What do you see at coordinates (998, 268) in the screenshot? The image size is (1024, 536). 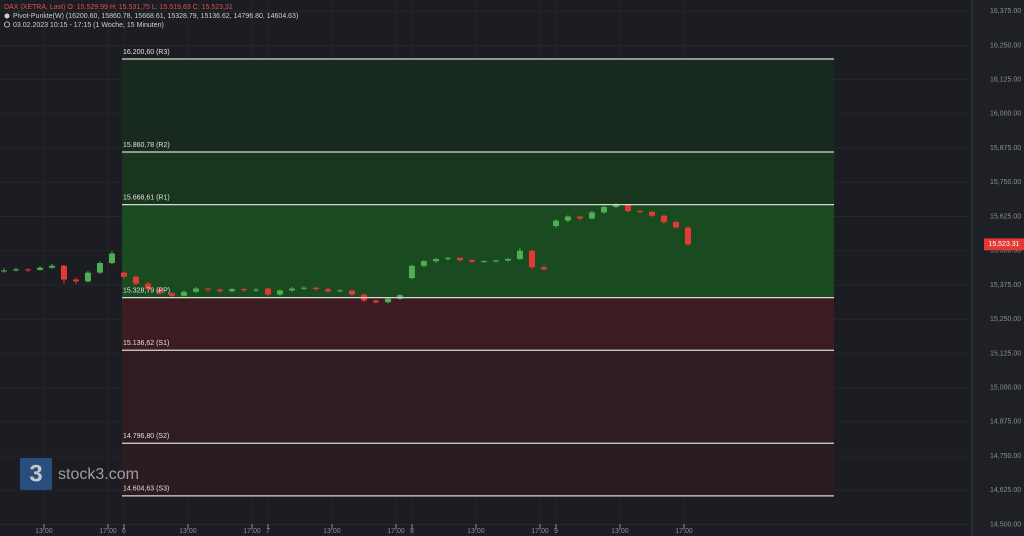 I see `price-axis` at bounding box center [998, 268].